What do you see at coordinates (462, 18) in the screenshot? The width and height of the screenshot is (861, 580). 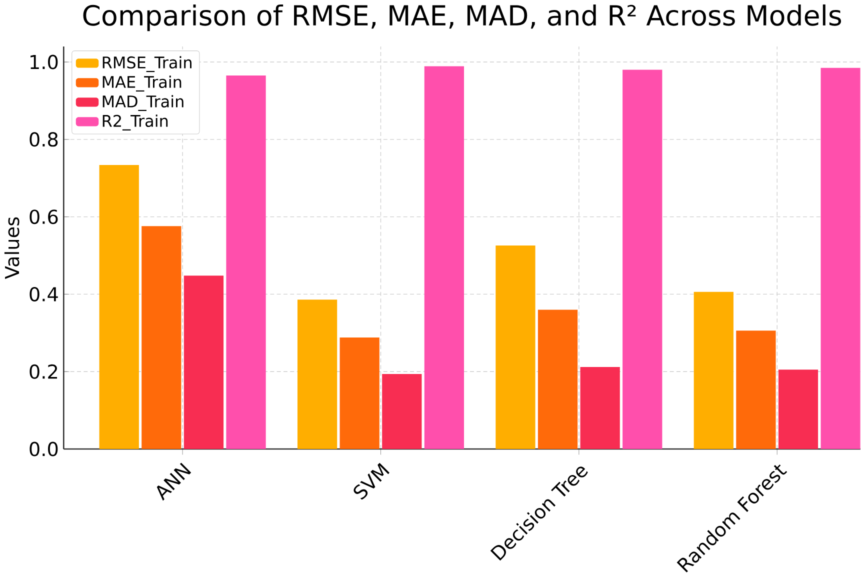 I see `chart-title: Comparison of RMSE, MAE, MAD, and R² Across Models` at bounding box center [462, 18].